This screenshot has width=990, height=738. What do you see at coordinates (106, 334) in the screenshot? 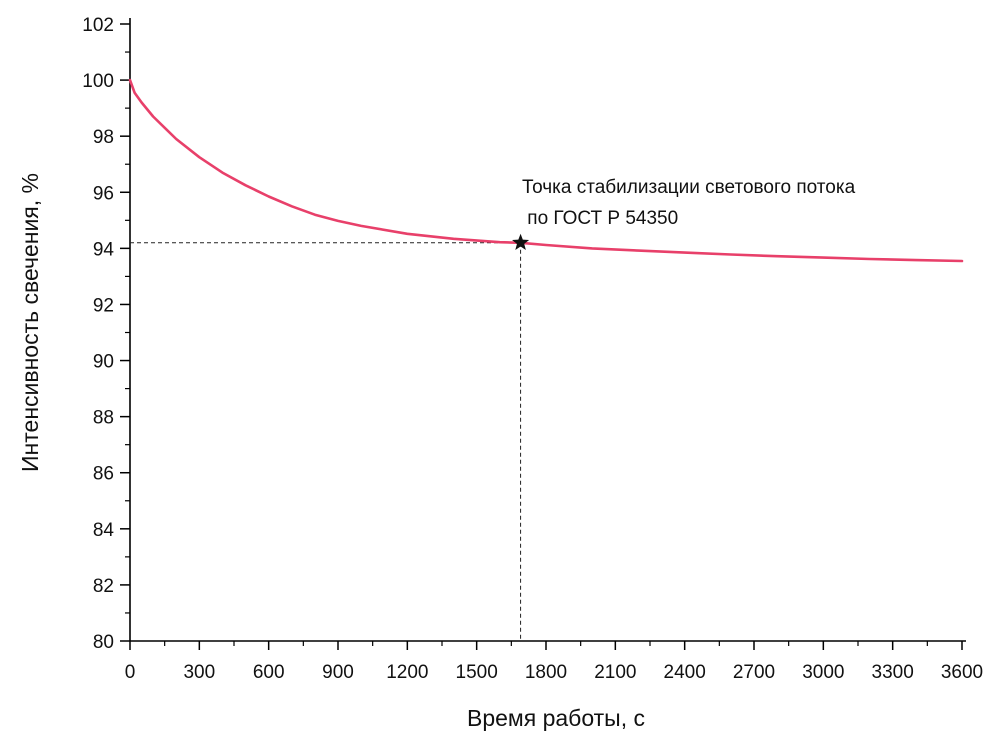
I see `y-ticks: 80 82 84 86 88 90 92 94 96 98 100 102` at bounding box center [106, 334].